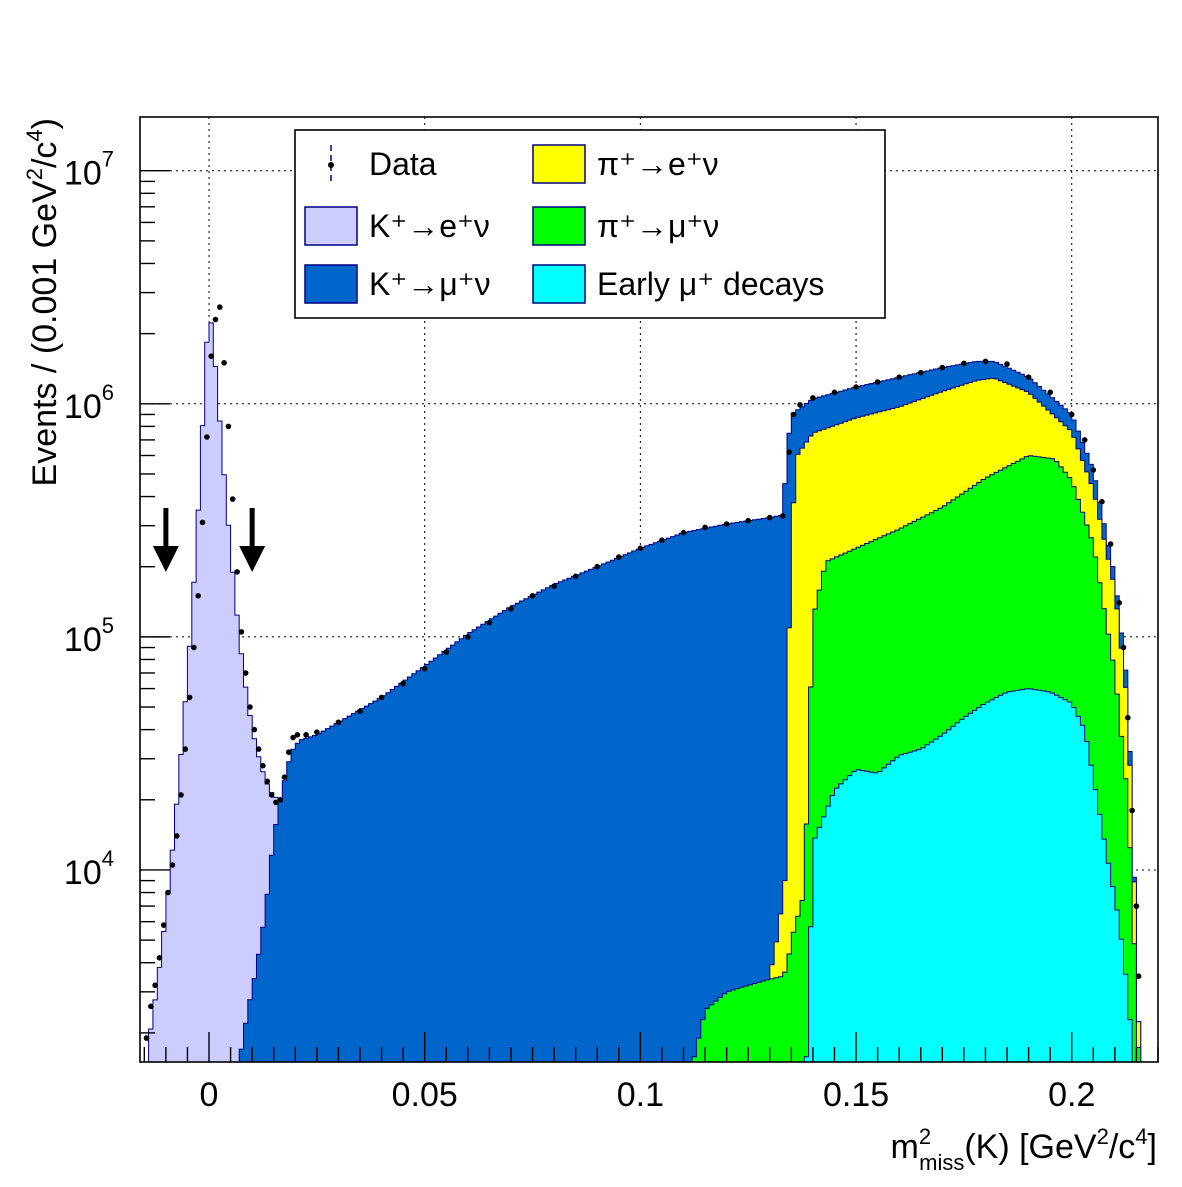 The width and height of the screenshot is (1182, 1187). I want to click on legend-swatch-k_enu, so click(331, 226).